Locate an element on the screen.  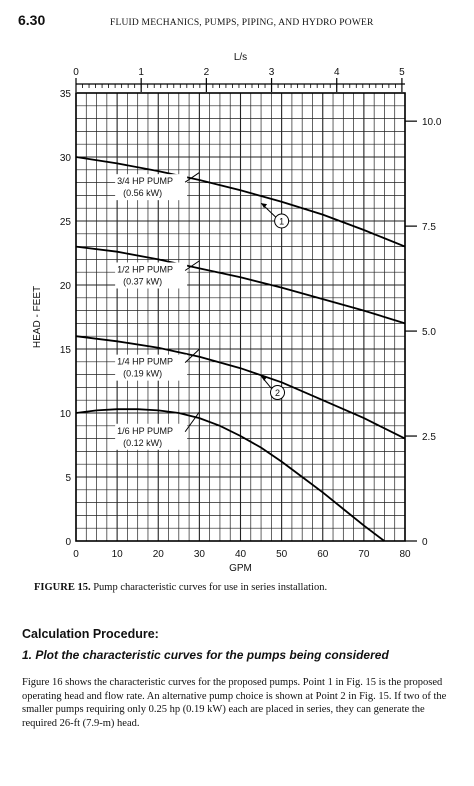
y2-tick-label: 10.0 is located at coordinates (432, 122).